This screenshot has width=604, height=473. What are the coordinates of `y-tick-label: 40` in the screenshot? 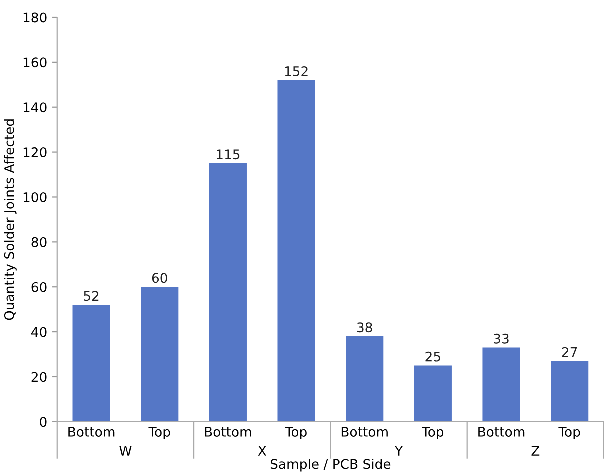 It's located at (39, 332).